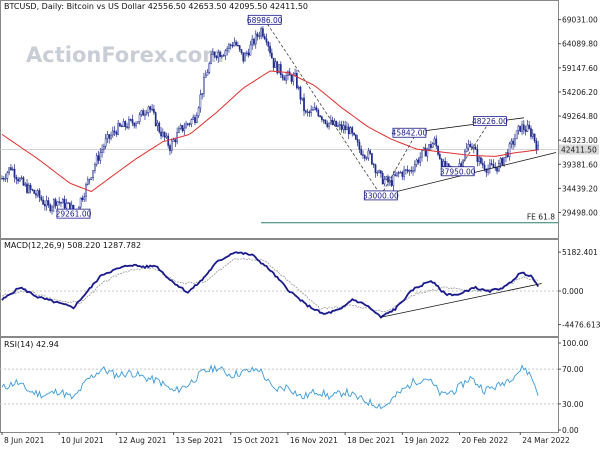 This screenshot has height=450, width=600. I want to click on price-annotation: 37950.00, so click(458, 171).